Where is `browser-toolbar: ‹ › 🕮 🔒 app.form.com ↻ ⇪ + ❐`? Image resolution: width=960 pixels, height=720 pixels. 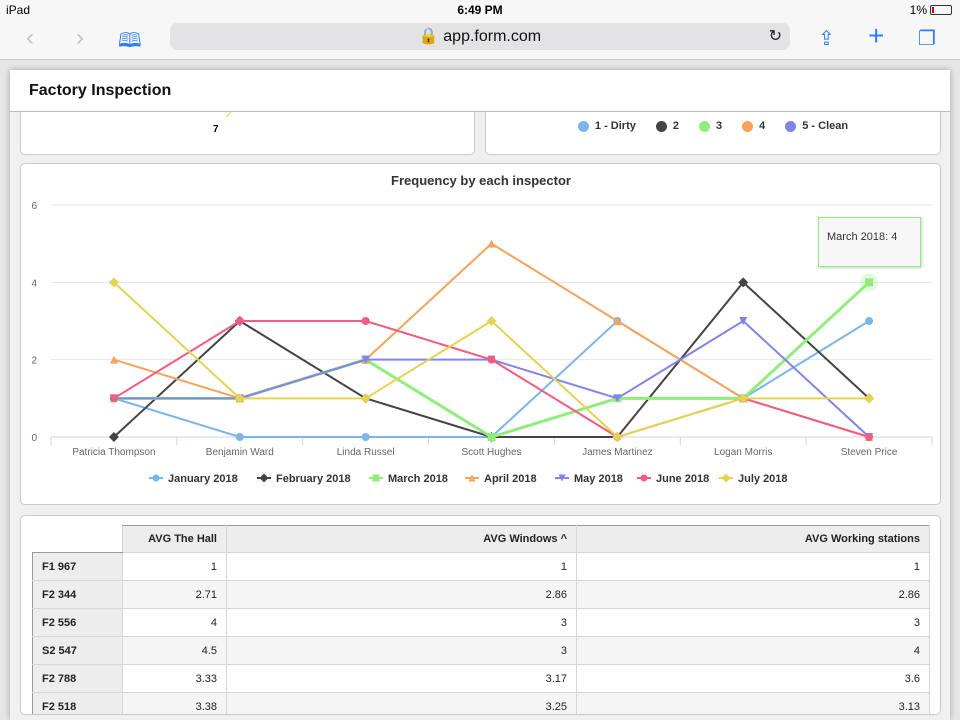 browser-toolbar: ‹ › 🕮 🔒 app.form.com ↻ ⇪ + ❐ is located at coordinates (480, 40).